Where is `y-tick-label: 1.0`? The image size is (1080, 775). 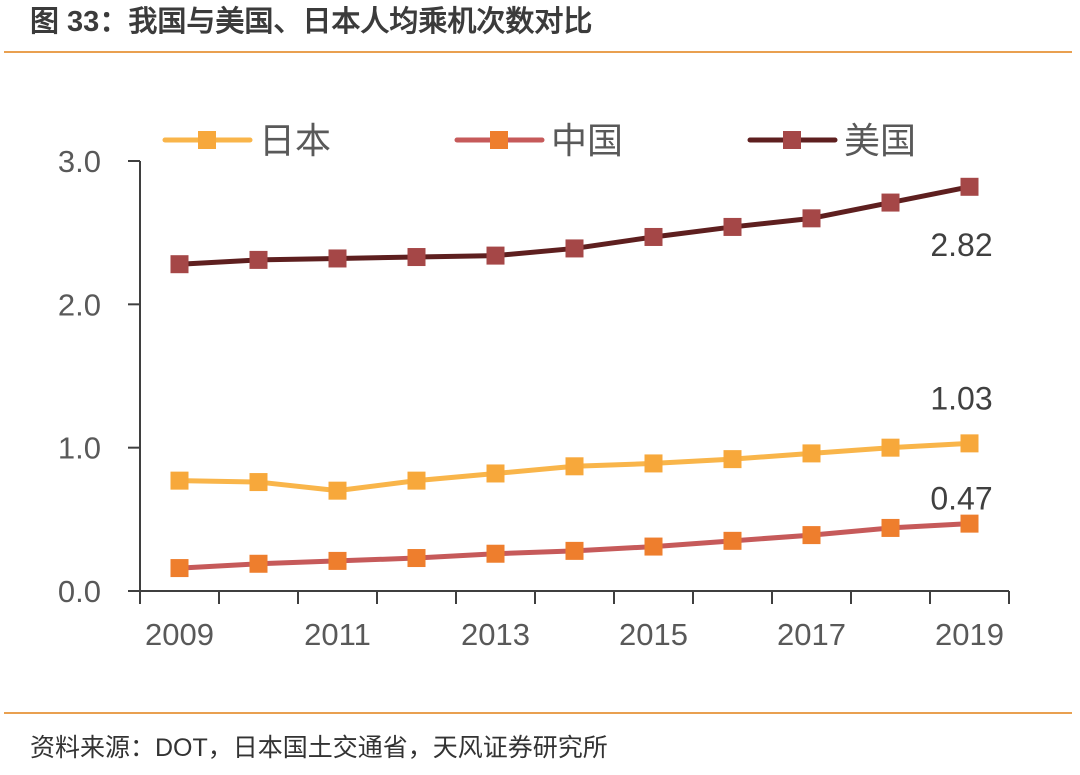 y-tick-label: 1.0 is located at coordinates (79, 448).